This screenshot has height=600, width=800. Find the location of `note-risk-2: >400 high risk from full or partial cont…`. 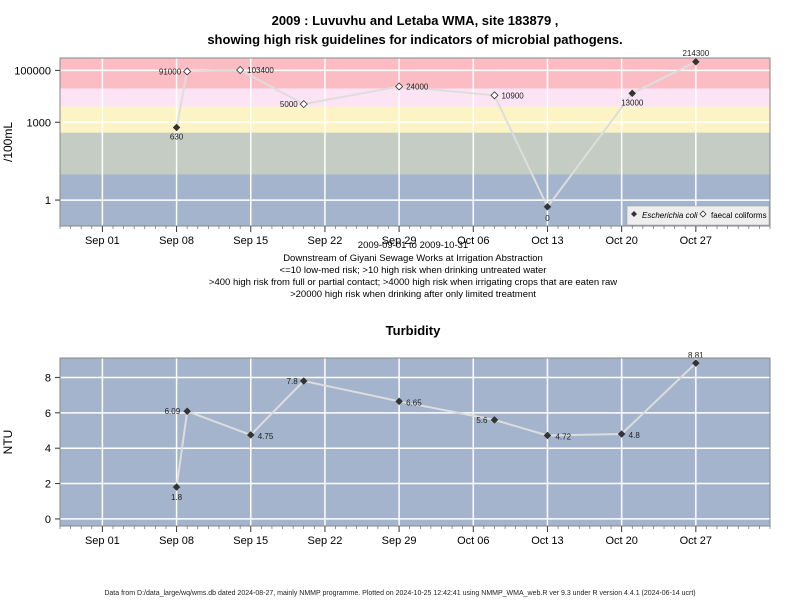

note-risk-2: >400 high risk from full or partial cont… is located at coordinates (413, 282).